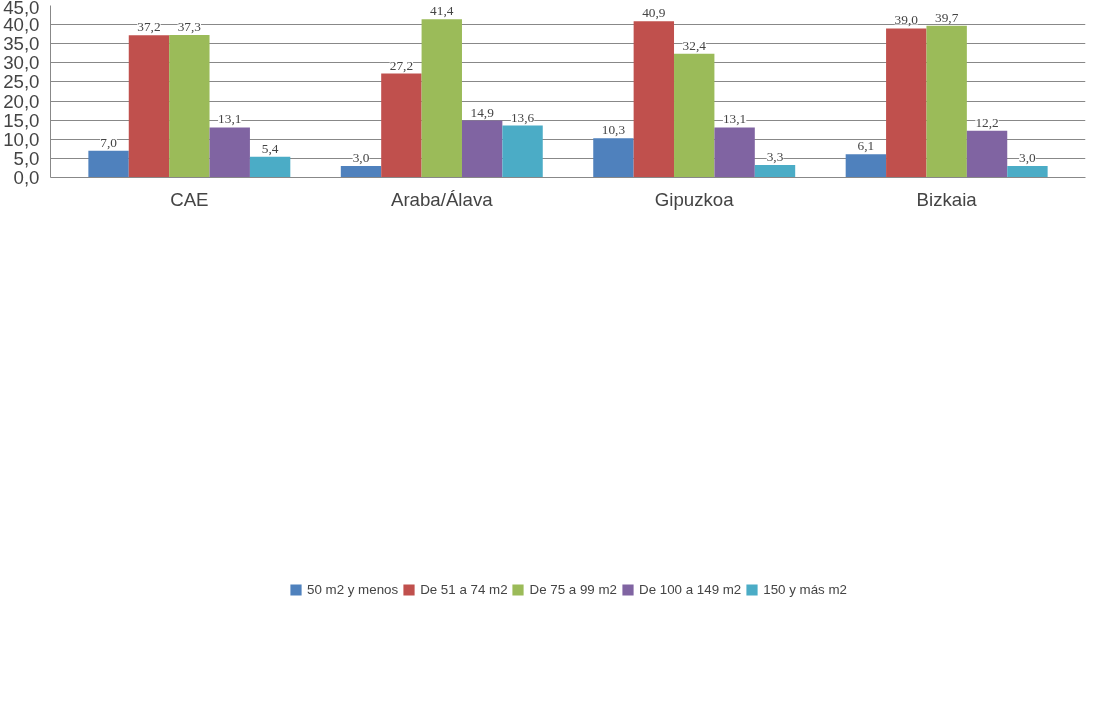 The height and width of the screenshot is (724, 1095). What do you see at coordinates (21, 101) in the screenshot?
I see `y-tick-label: 20,0` at bounding box center [21, 101].